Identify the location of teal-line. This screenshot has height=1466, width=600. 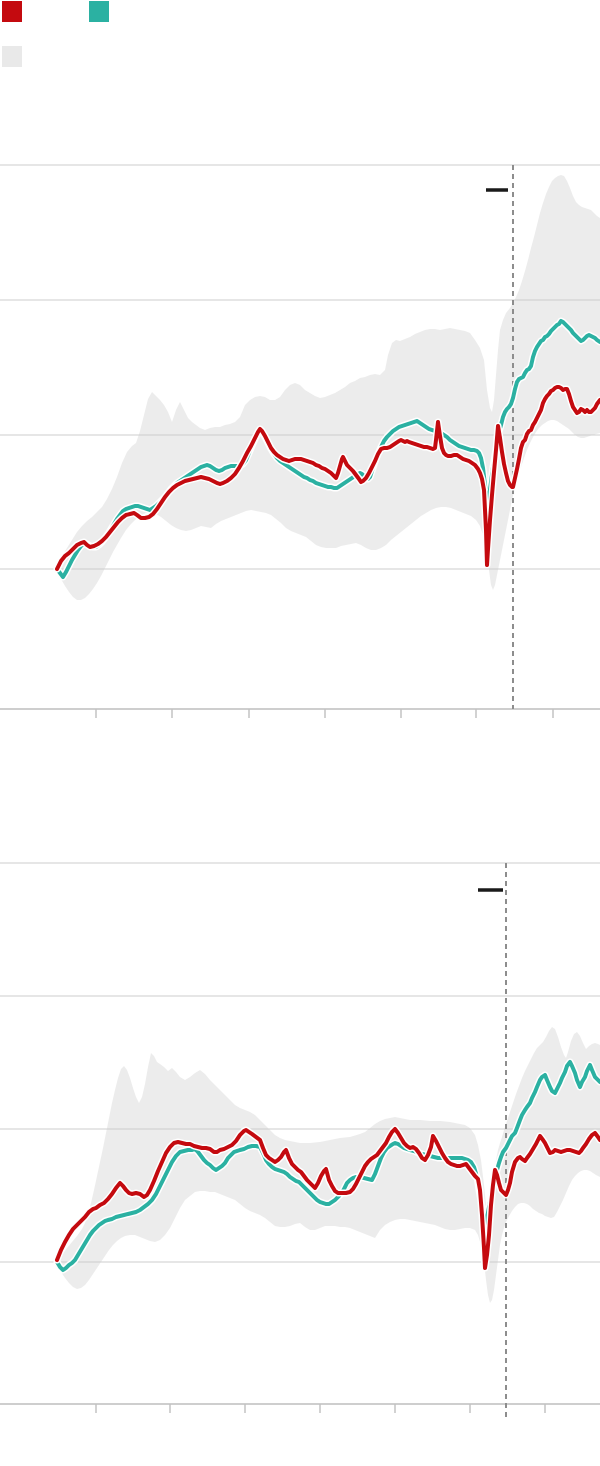
(327, 1166).